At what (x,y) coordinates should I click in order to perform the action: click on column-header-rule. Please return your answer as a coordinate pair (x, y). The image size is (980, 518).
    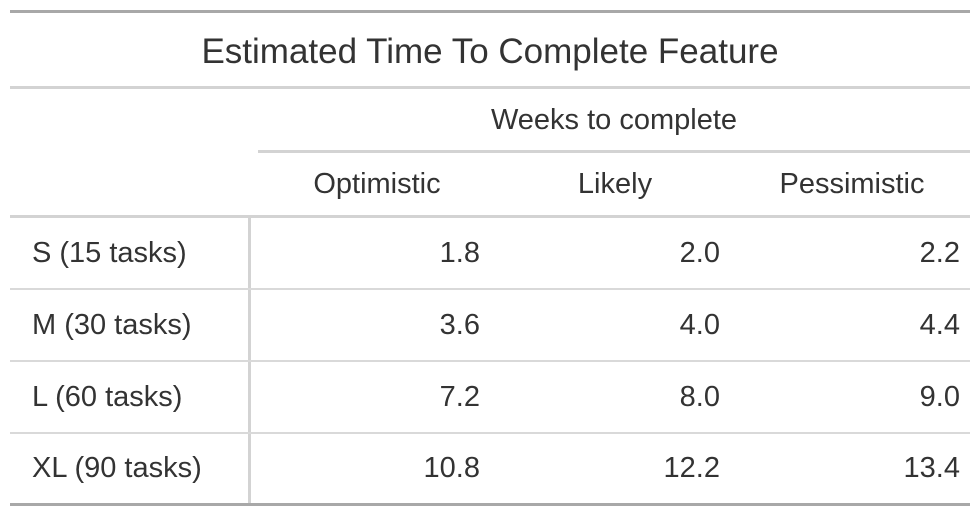
    Looking at the image, I should click on (490, 216).